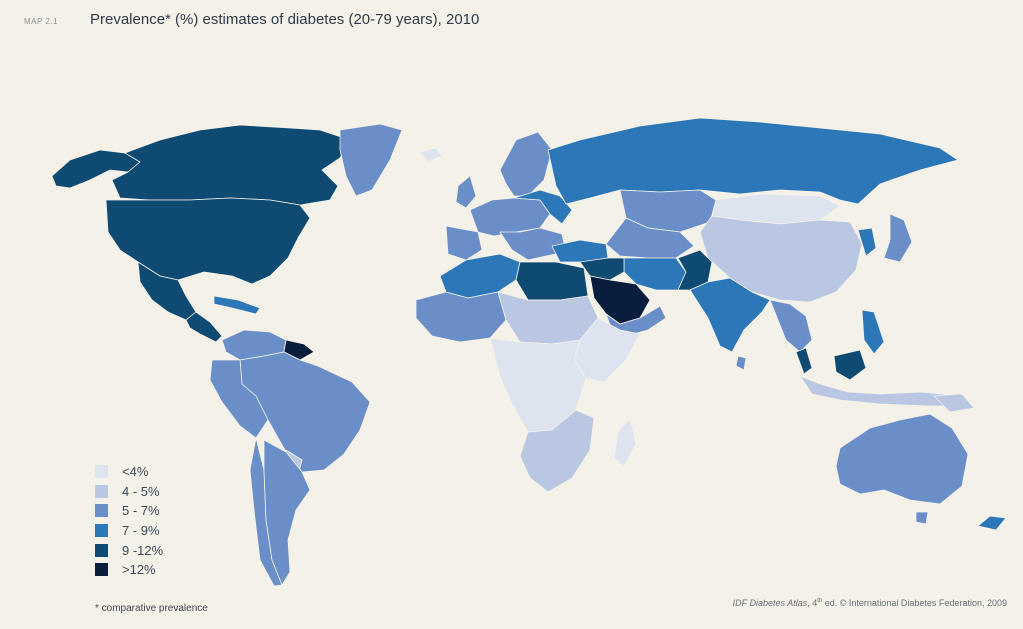 This screenshot has width=1023, height=629. What do you see at coordinates (873, 332) in the screenshot?
I see `region-philippines` at bounding box center [873, 332].